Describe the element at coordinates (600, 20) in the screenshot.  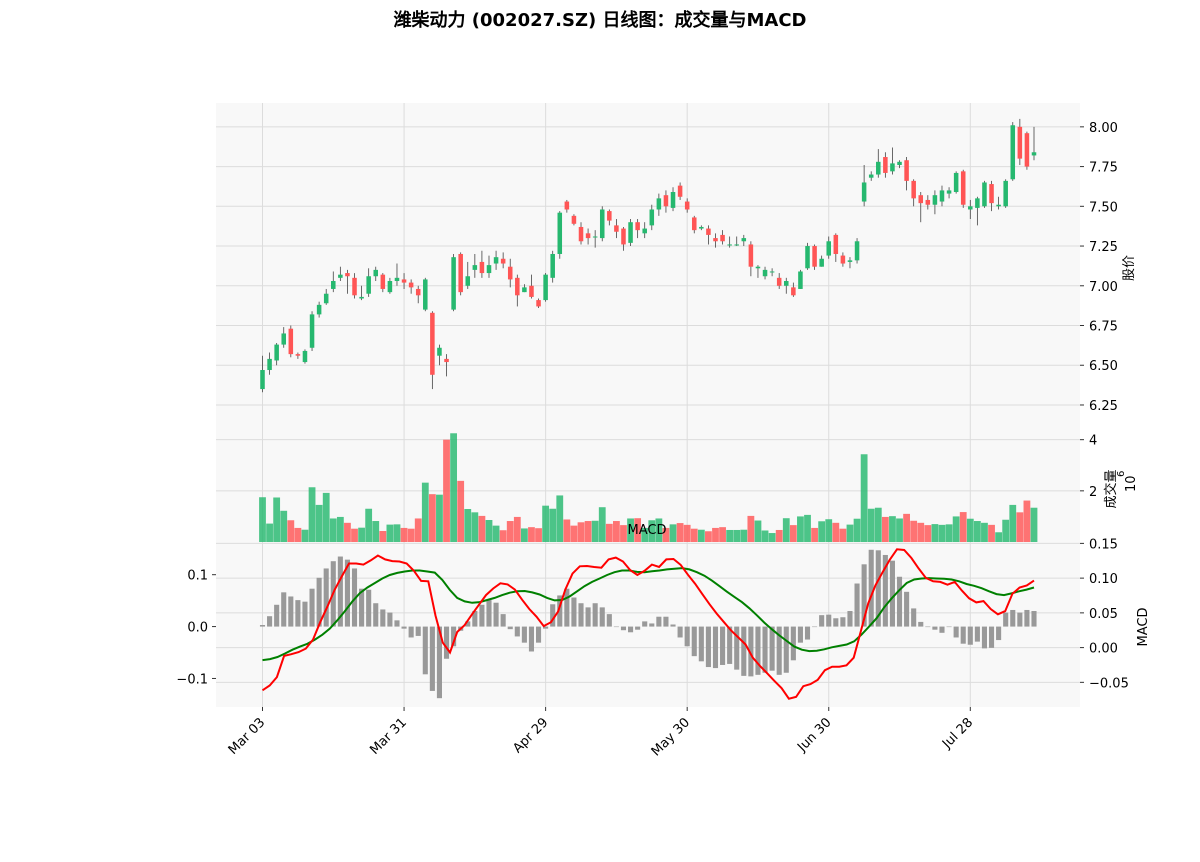
I see `chart-title: 潍柴动力 (002027.SZ) 日线图：成交量与MACD` at that location.